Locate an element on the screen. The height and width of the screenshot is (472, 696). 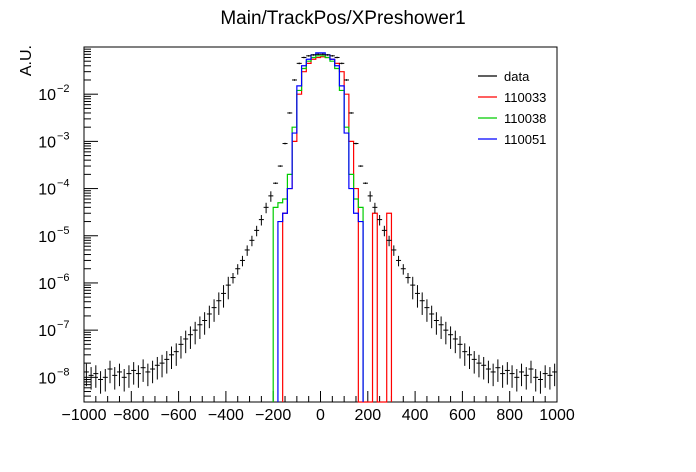
y-tick-exponent: −7 is located at coordinates (63, 325).